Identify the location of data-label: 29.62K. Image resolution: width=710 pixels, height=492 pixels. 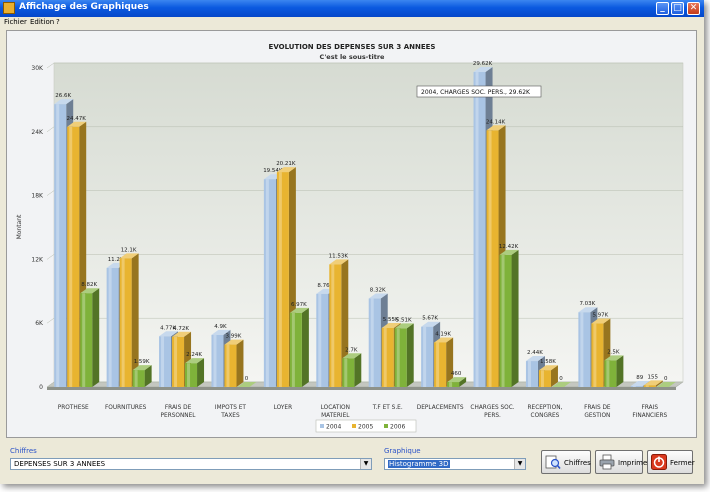
(483, 64).